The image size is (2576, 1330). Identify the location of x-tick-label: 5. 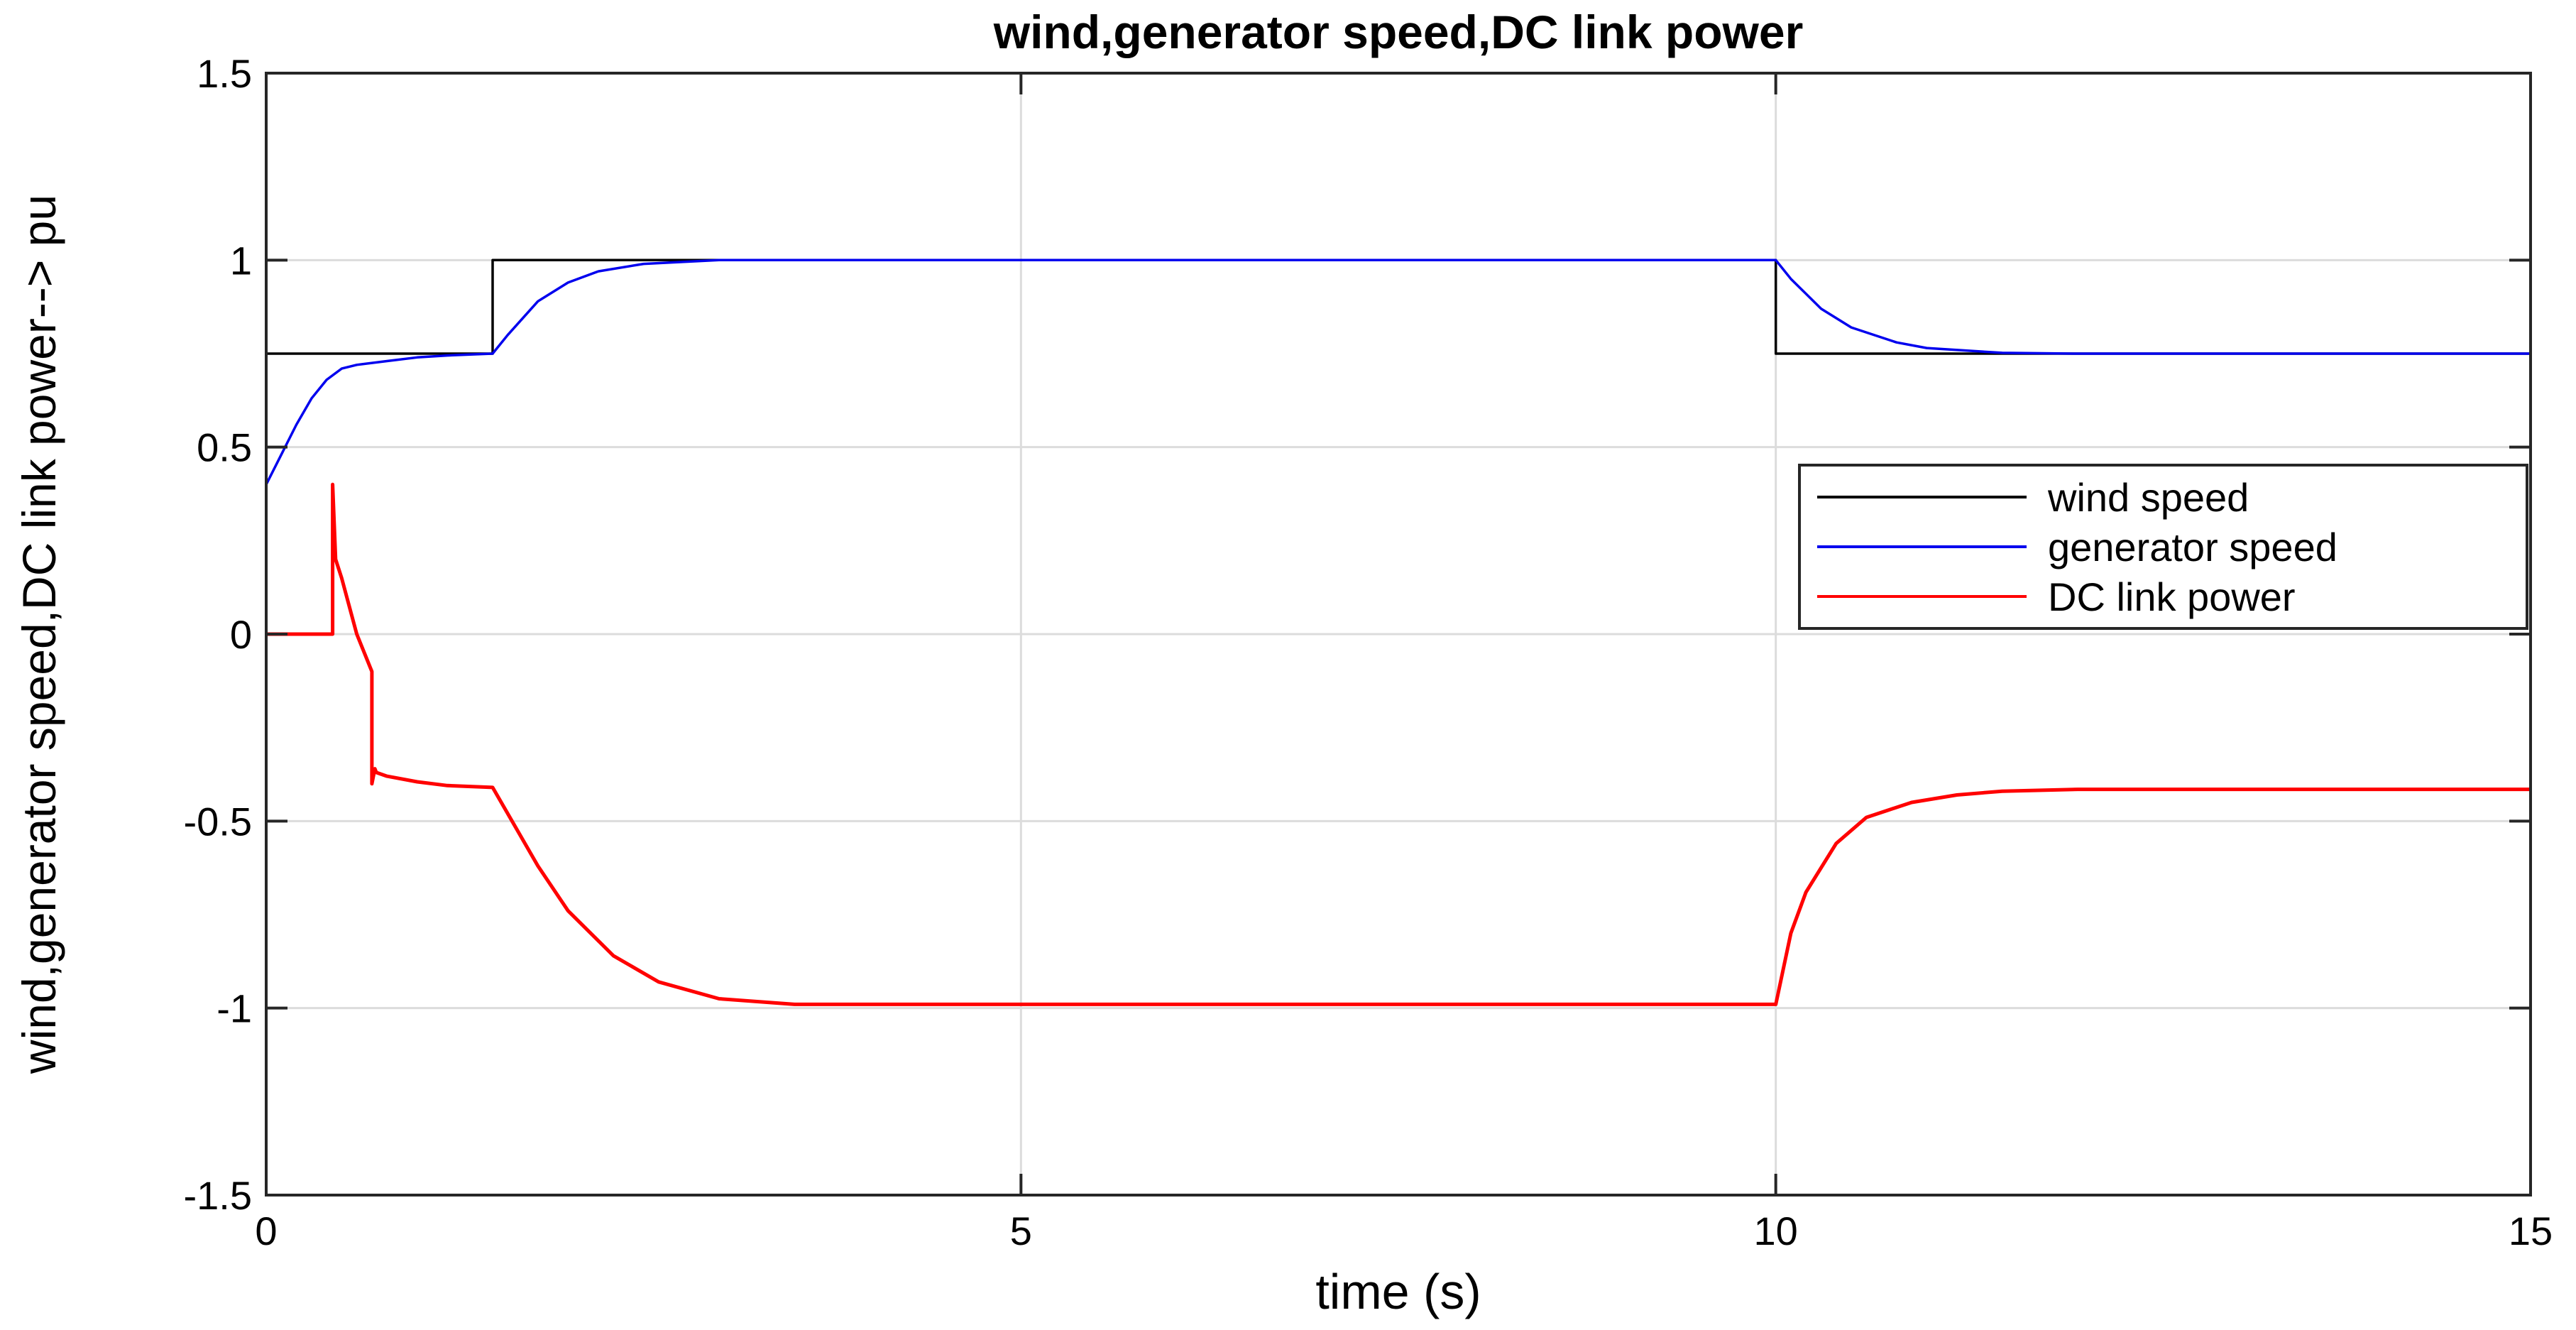
(1021, 1231).